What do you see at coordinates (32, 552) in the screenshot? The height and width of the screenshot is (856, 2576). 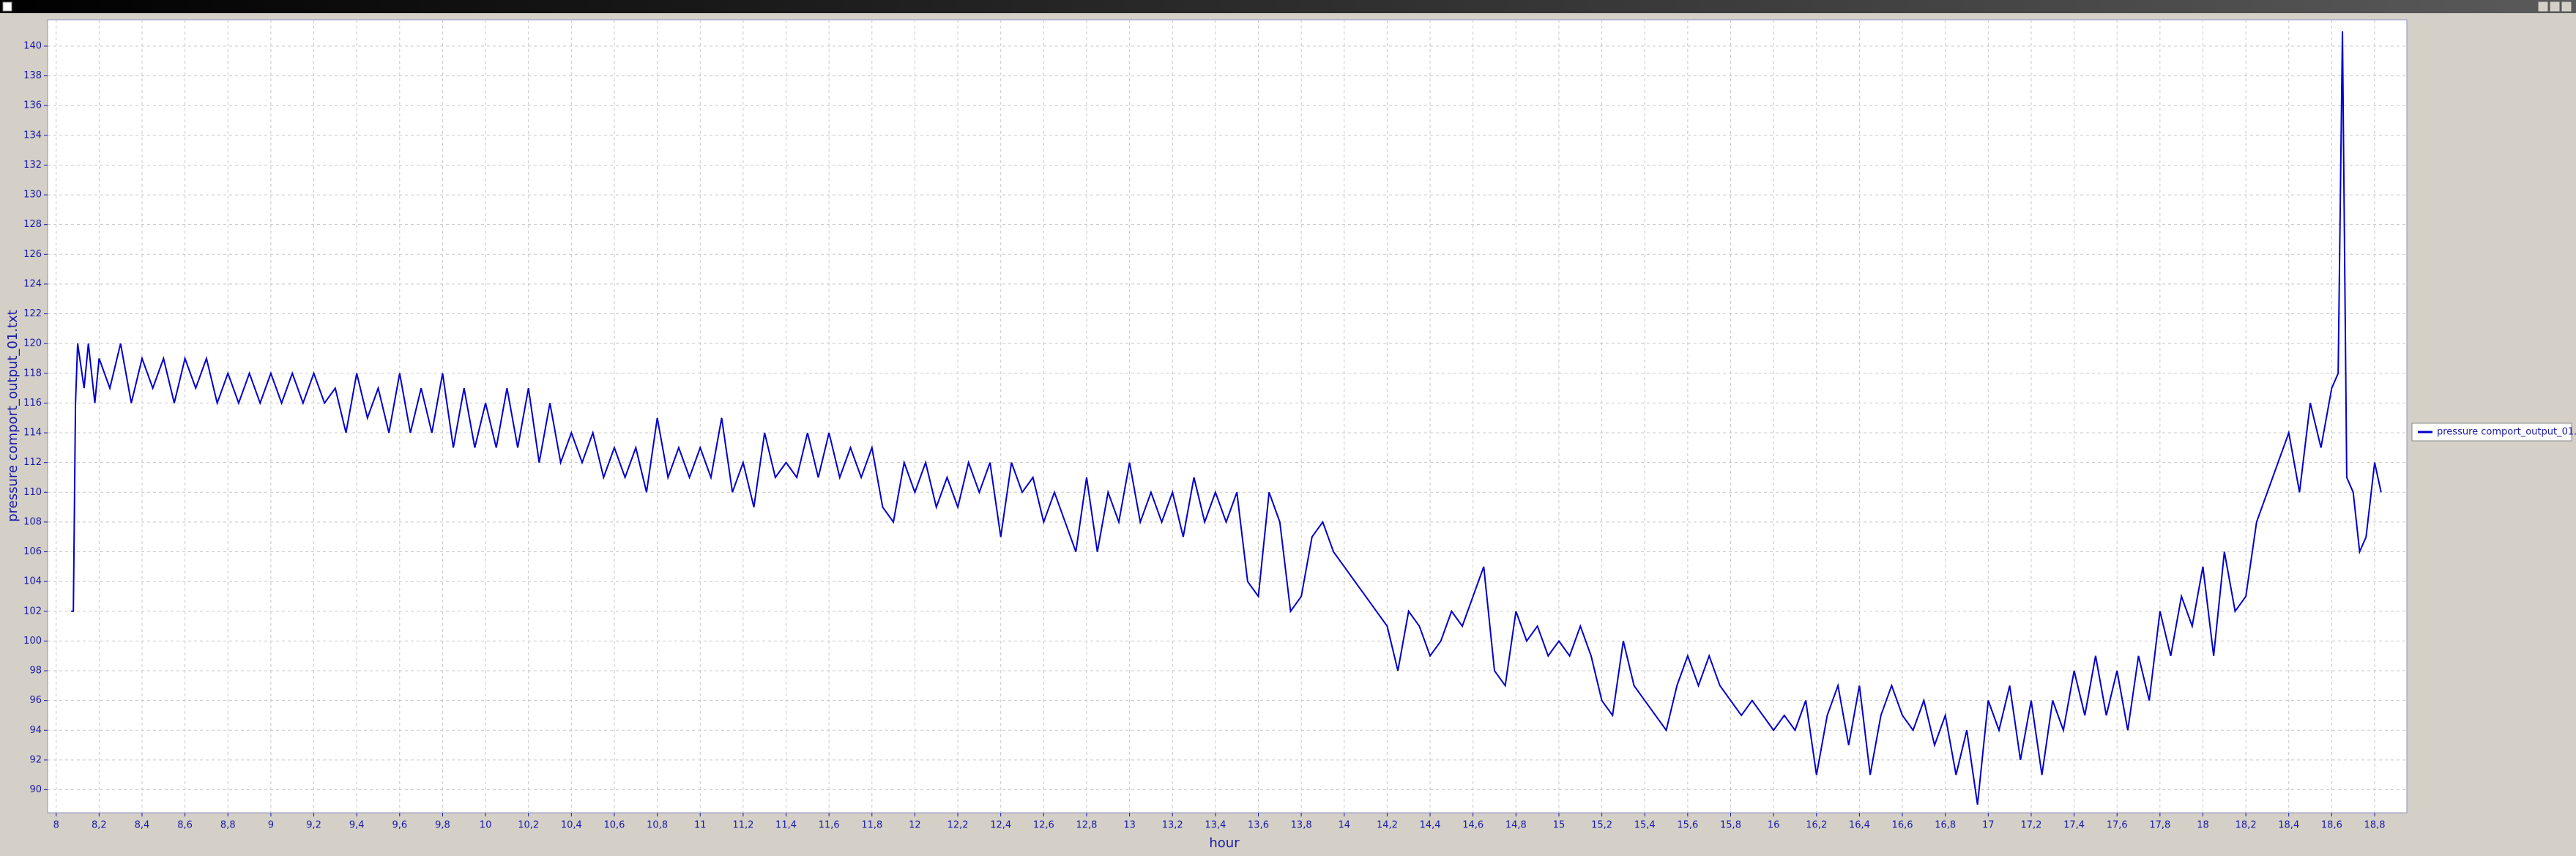 I see `y-tick-label: 106` at bounding box center [32, 552].